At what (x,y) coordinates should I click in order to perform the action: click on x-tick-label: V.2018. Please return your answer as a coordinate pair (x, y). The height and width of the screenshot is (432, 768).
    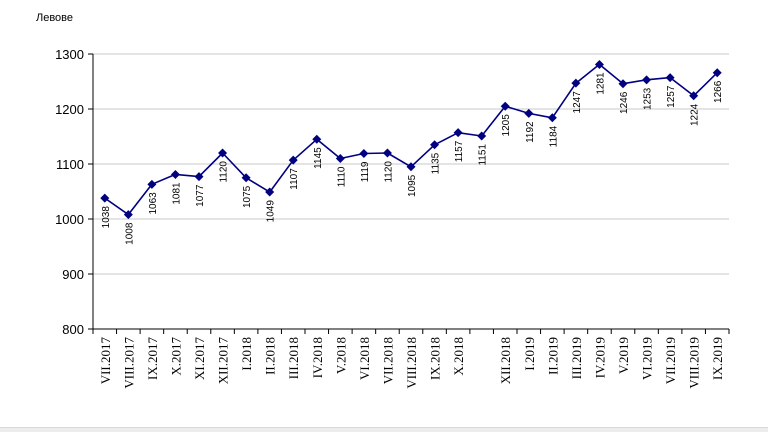
    Looking at the image, I should click on (340, 355).